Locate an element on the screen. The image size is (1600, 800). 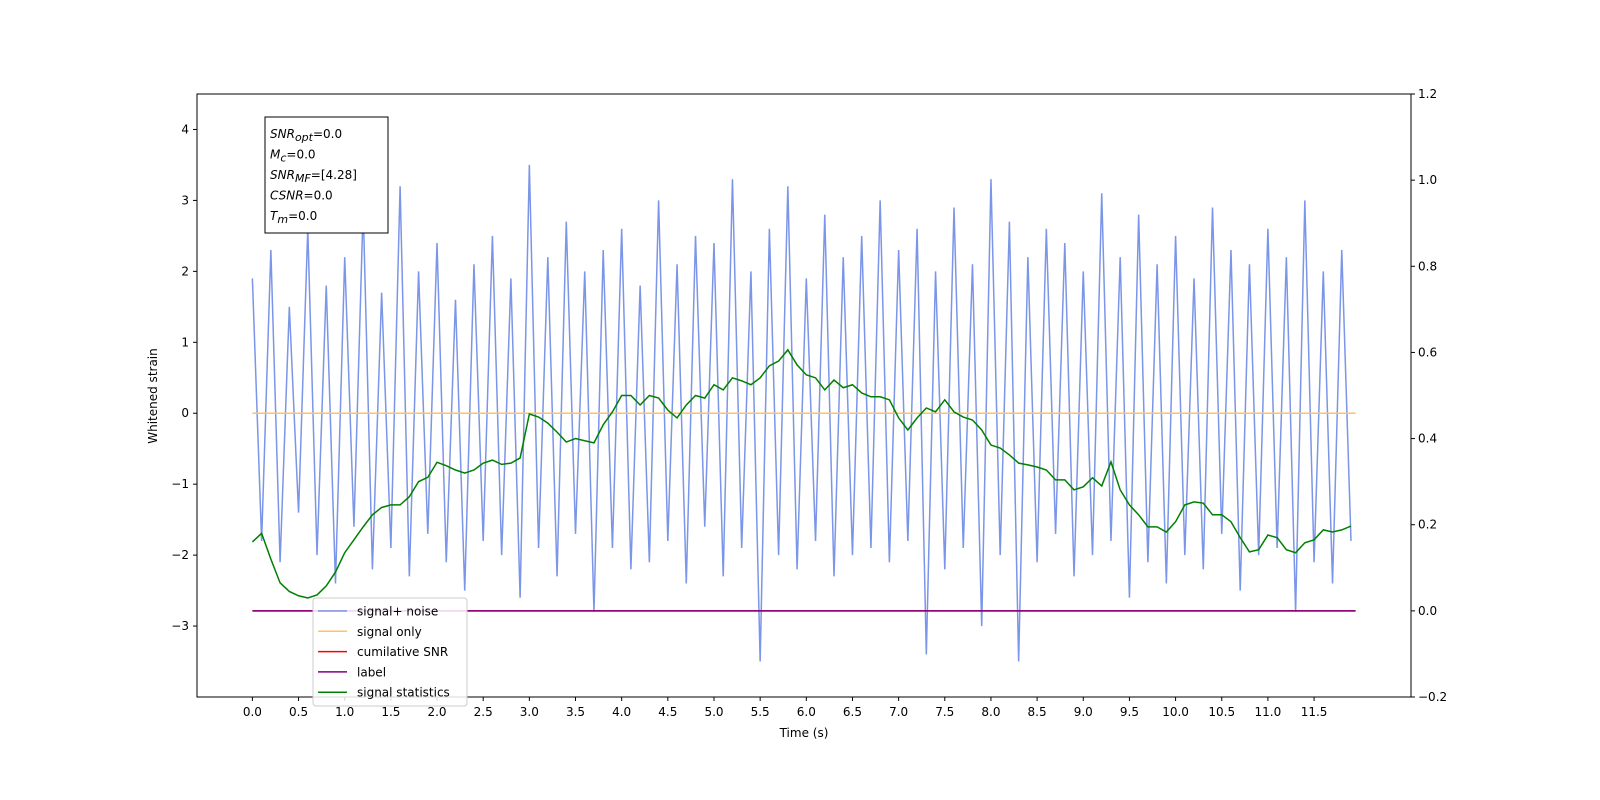
x-tick-label: 8.0 is located at coordinates (990, 712).